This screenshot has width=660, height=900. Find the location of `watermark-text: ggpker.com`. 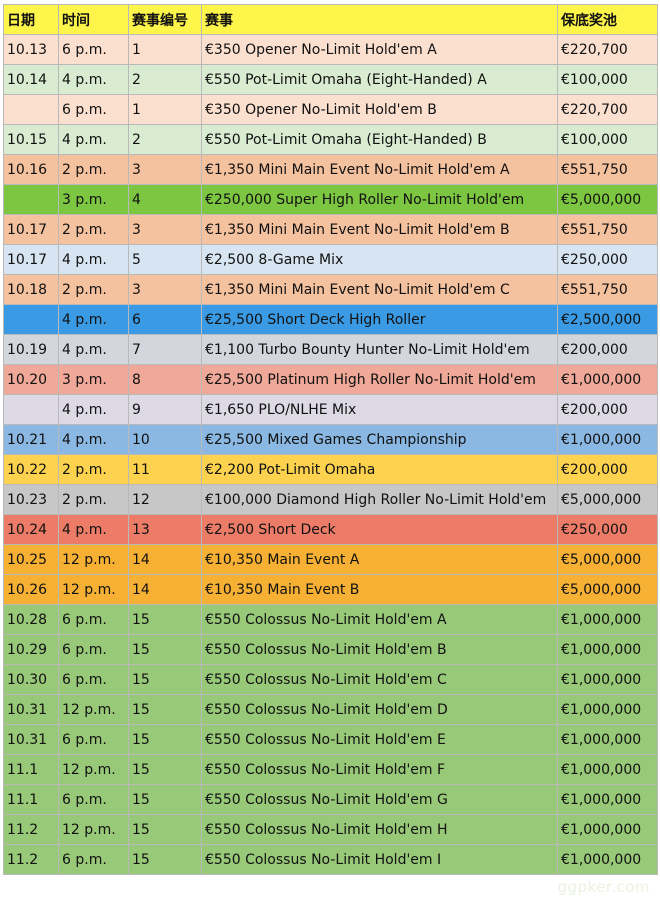

watermark-text: ggpker.com is located at coordinates (603, 887).